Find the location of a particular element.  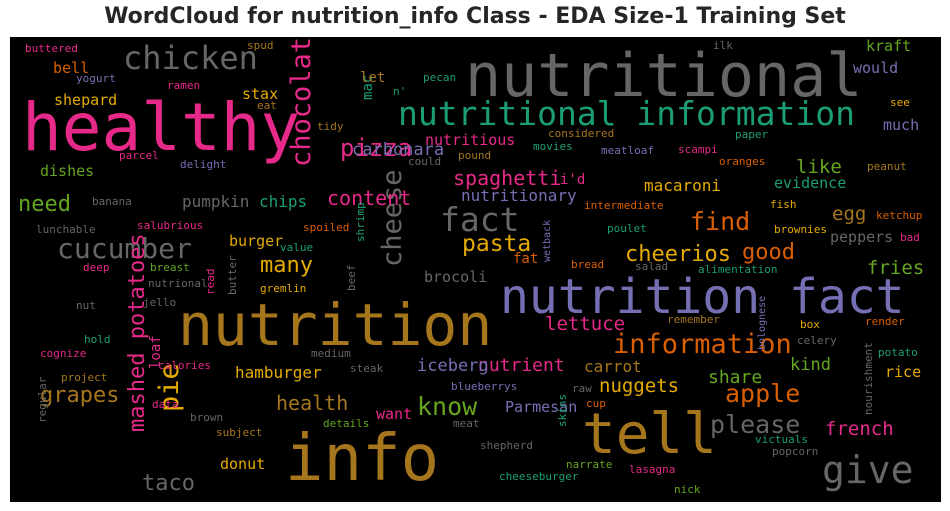

word-yogurt: yogurt is located at coordinates (96, 78).